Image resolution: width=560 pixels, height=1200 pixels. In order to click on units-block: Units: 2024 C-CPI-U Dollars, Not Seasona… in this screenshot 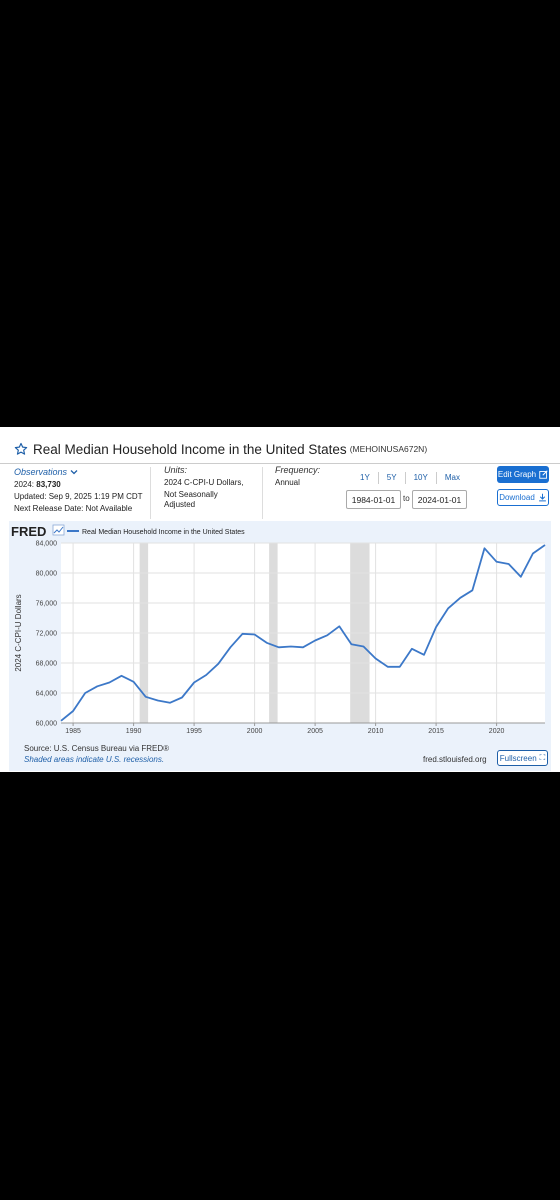, I will do `click(214, 487)`.